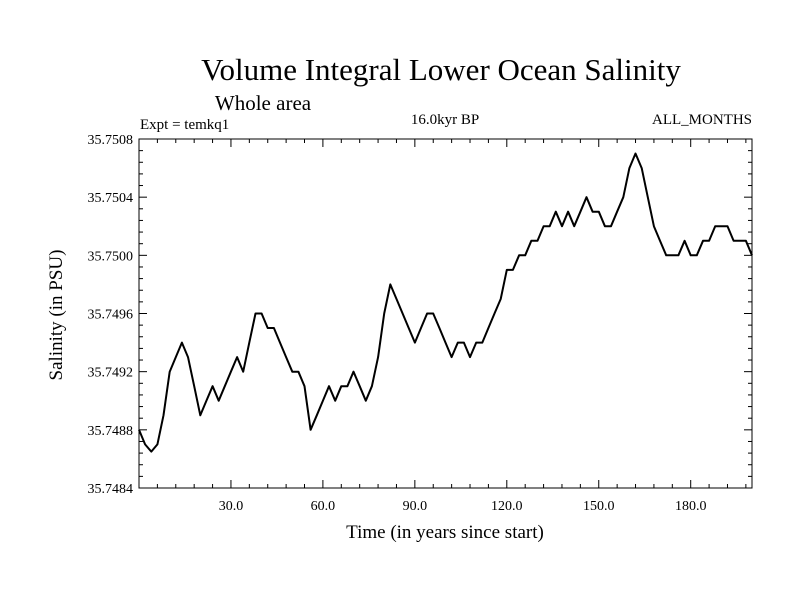 Image resolution: width=800 pixels, height=600 pixels. Describe the element at coordinates (184, 125) in the screenshot. I see `experiment-label: Expt = temkq1` at that location.